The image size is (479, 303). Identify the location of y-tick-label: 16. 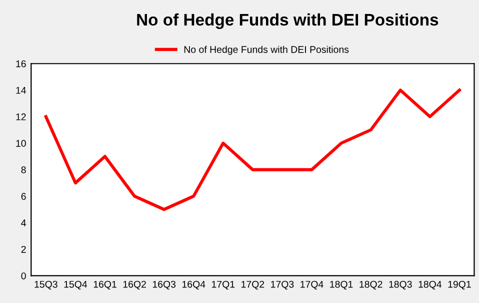
(21, 64).